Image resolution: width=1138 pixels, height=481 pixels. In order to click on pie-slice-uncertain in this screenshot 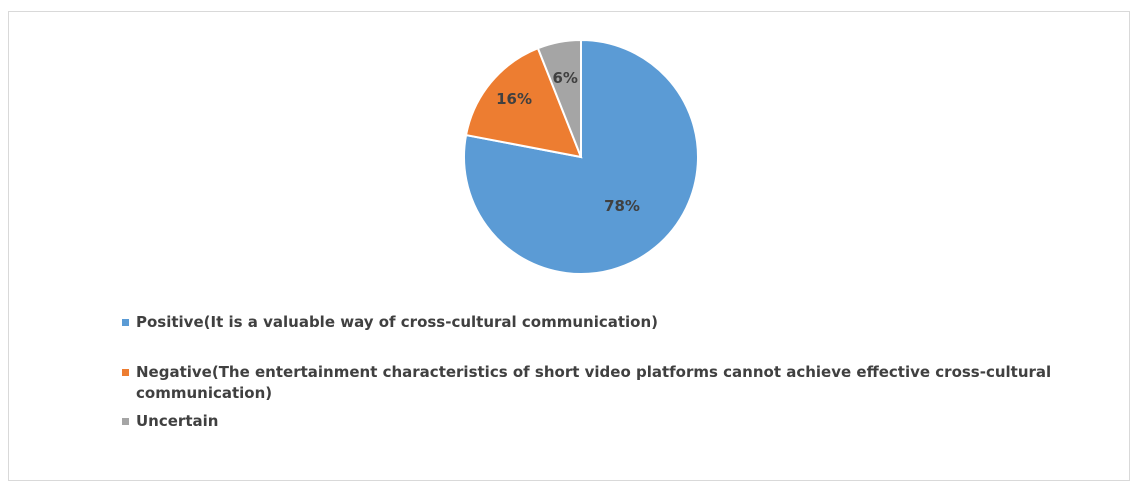, I will do `click(559, 98)`.